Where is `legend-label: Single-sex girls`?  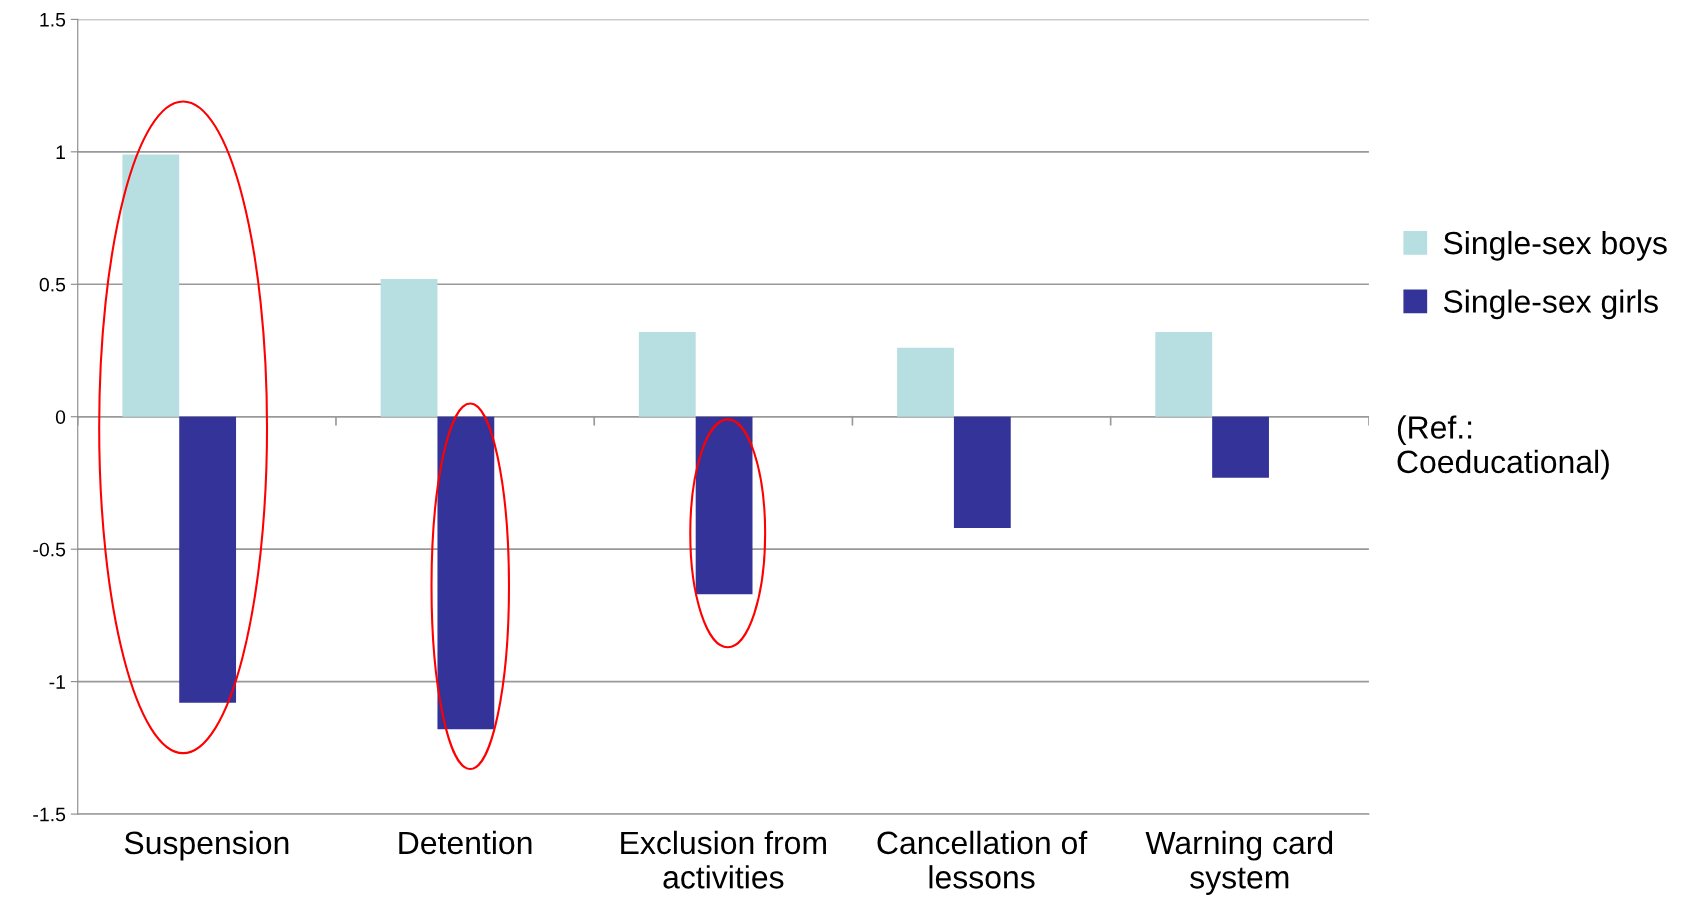 legend-label: Single-sex girls is located at coordinates (1550, 304).